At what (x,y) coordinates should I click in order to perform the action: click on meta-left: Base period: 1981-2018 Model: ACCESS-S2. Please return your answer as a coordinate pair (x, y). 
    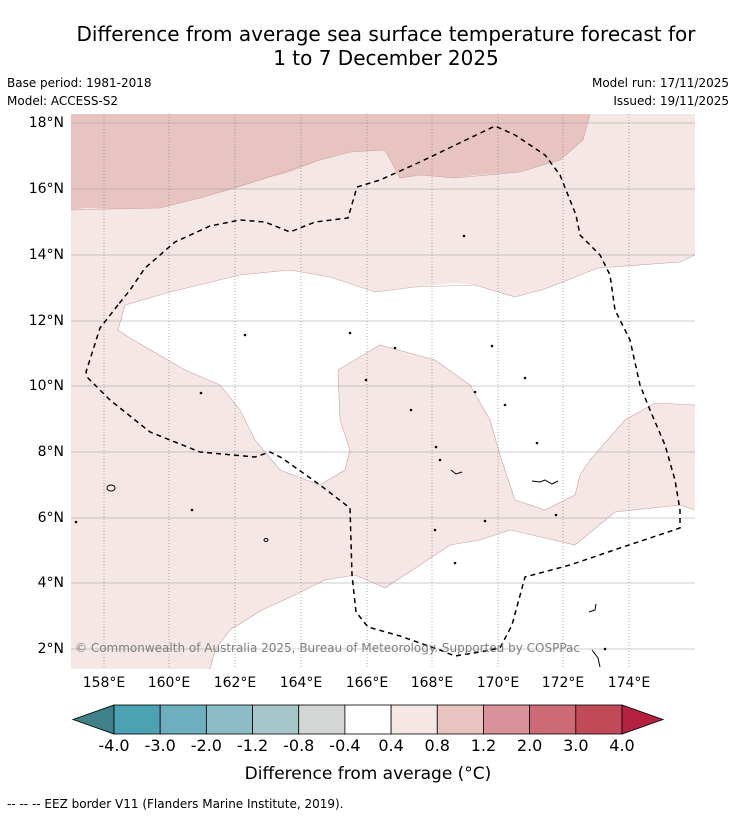
    Looking at the image, I should click on (79, 92).